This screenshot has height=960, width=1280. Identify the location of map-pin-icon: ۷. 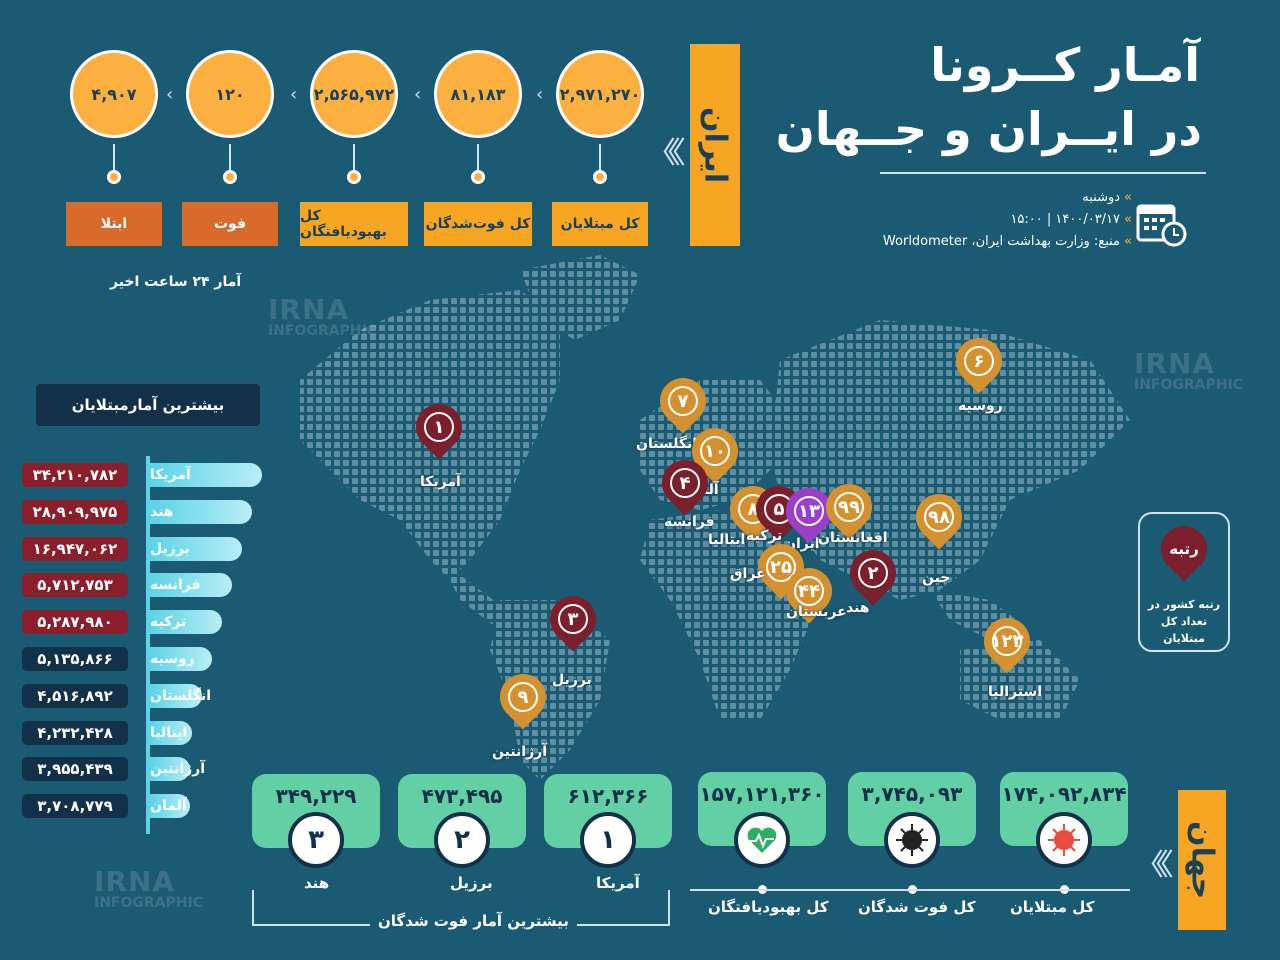
(683, 402).